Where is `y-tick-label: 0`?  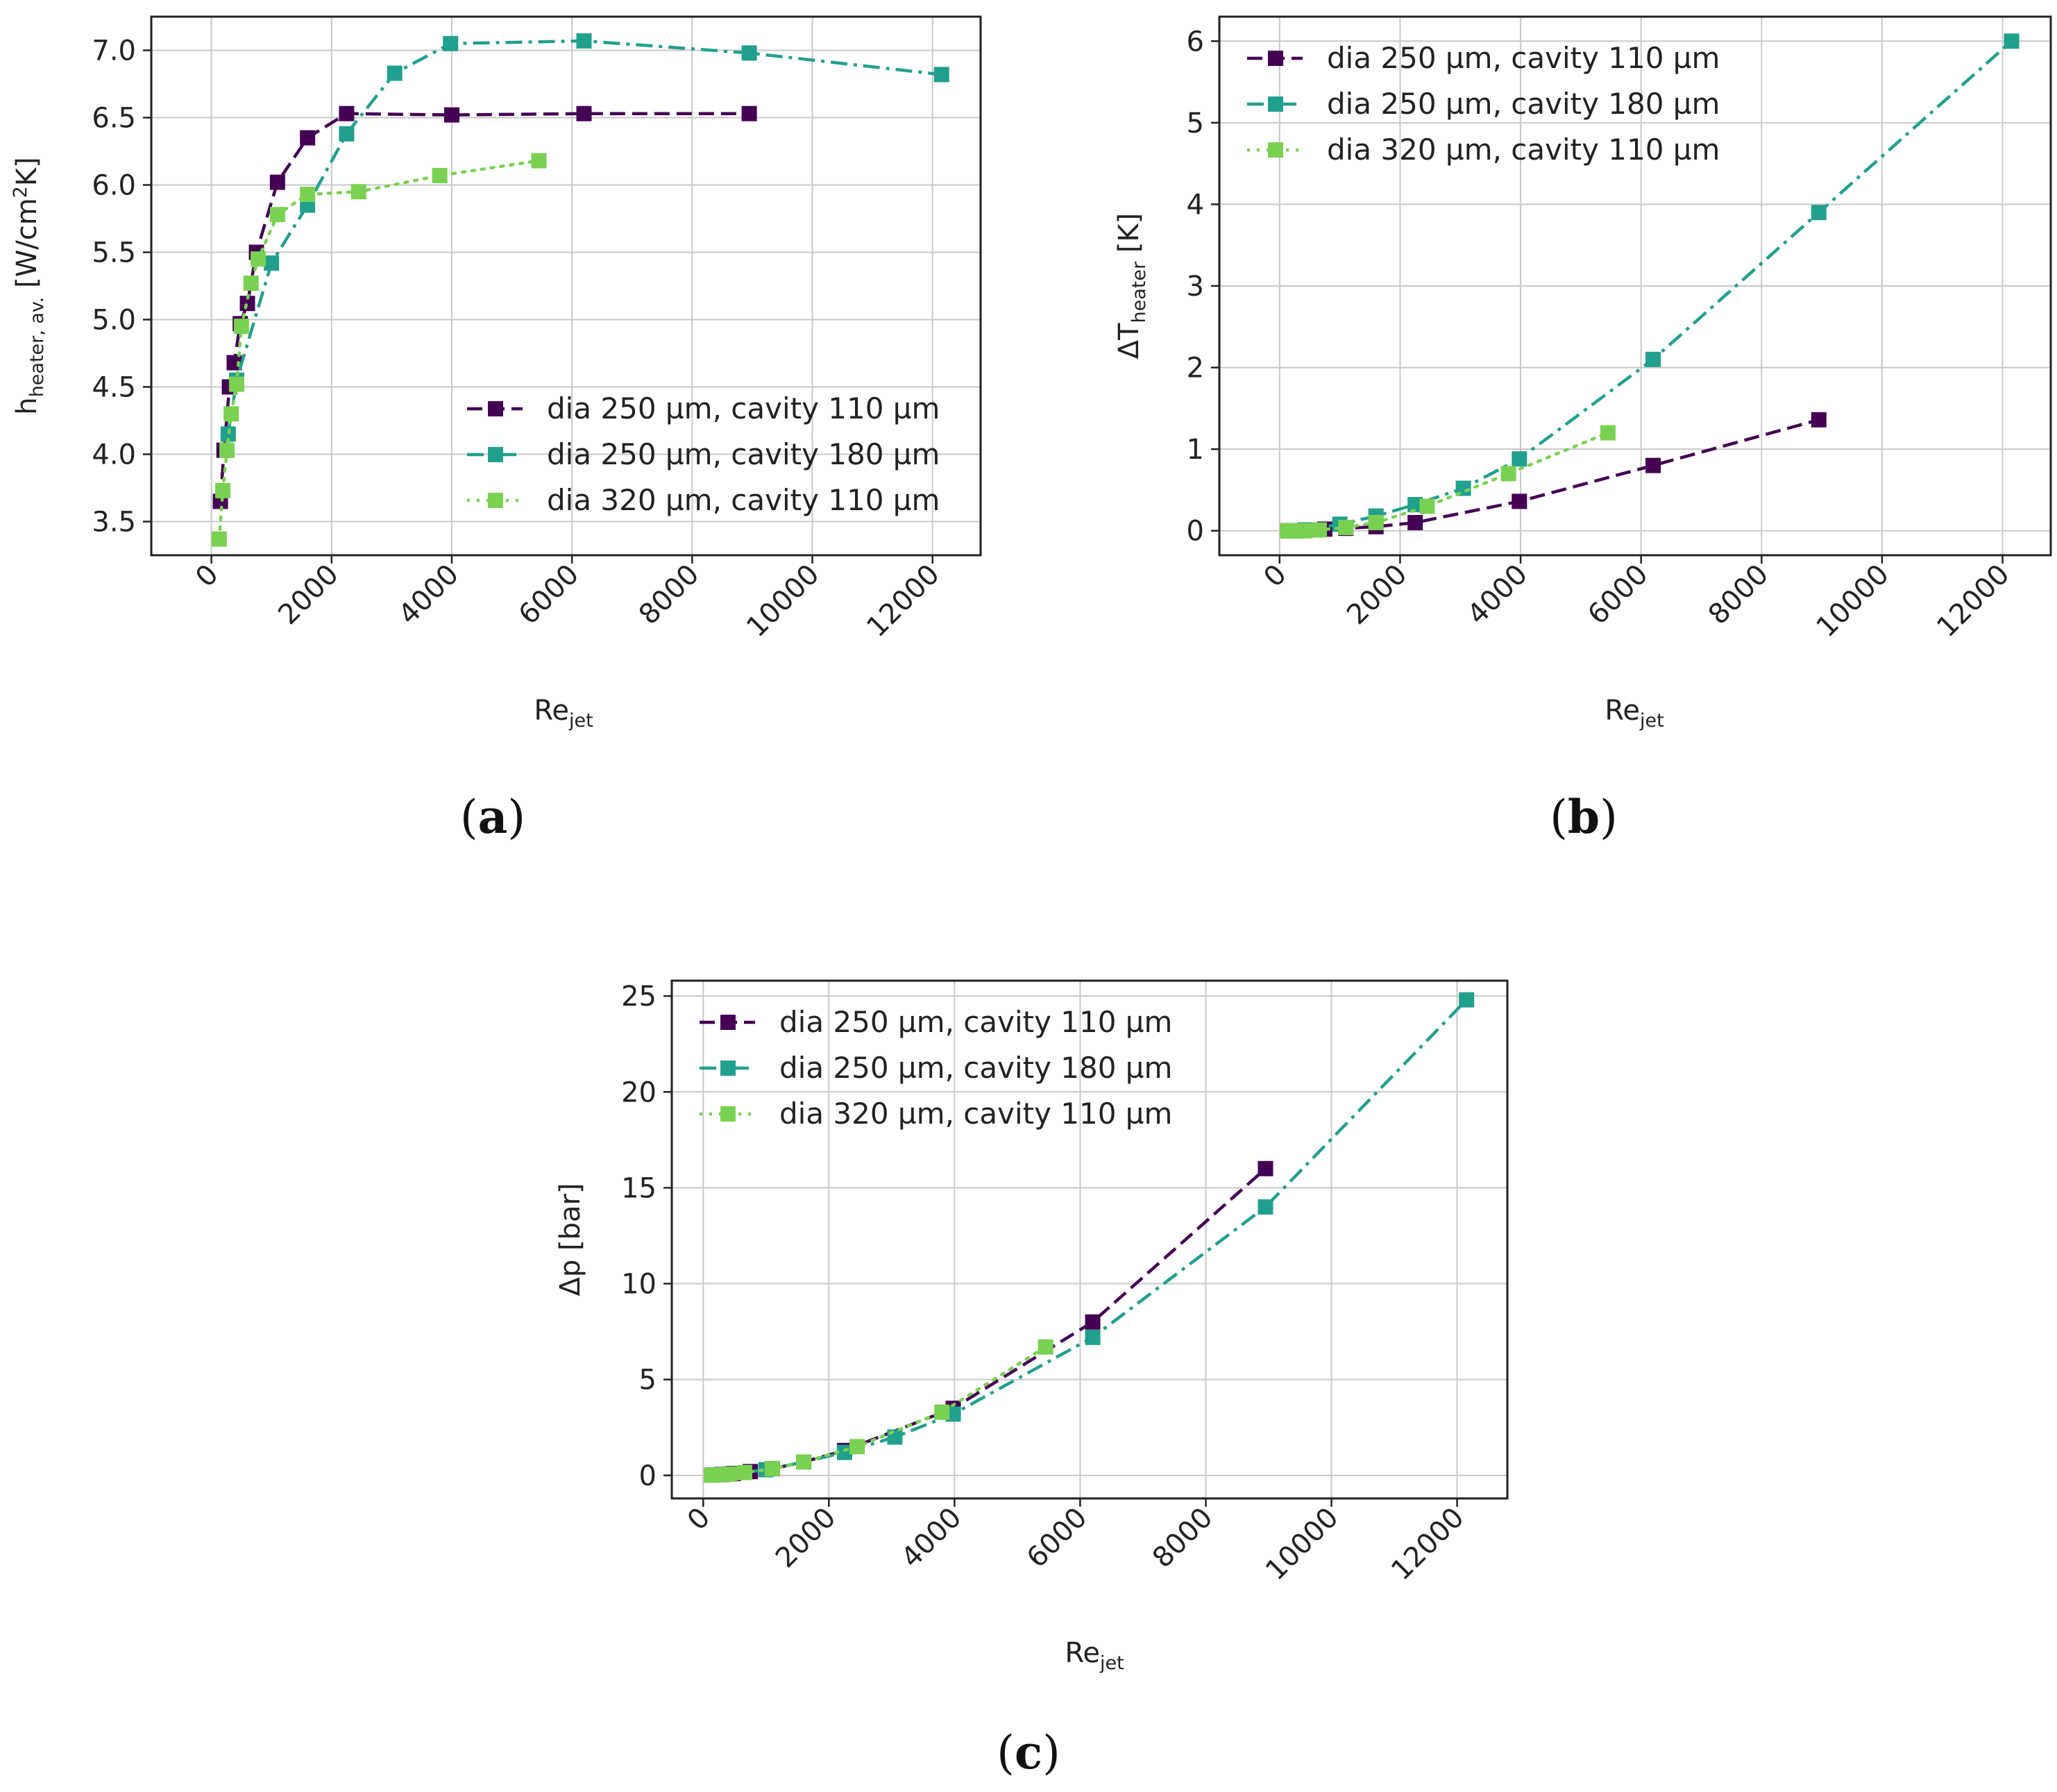 y-tick-label: 0 is located at coordinates (648, 1476).